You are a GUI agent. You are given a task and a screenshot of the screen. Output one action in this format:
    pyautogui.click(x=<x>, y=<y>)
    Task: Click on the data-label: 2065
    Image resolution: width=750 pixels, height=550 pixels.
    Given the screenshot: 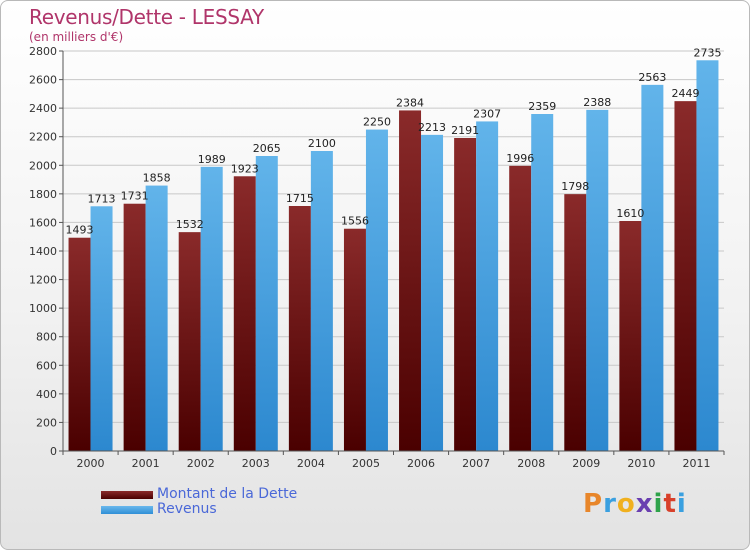 What is the action you would take?
    pyautogui.click(x=267, y=148)
    